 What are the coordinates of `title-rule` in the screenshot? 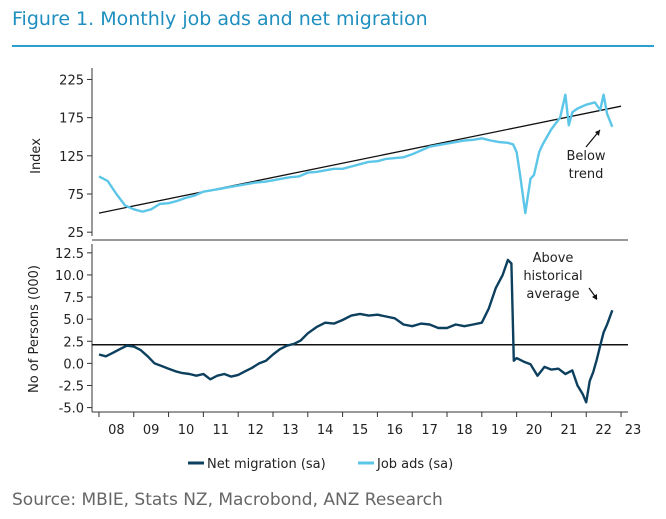 It's located at (333, 46).